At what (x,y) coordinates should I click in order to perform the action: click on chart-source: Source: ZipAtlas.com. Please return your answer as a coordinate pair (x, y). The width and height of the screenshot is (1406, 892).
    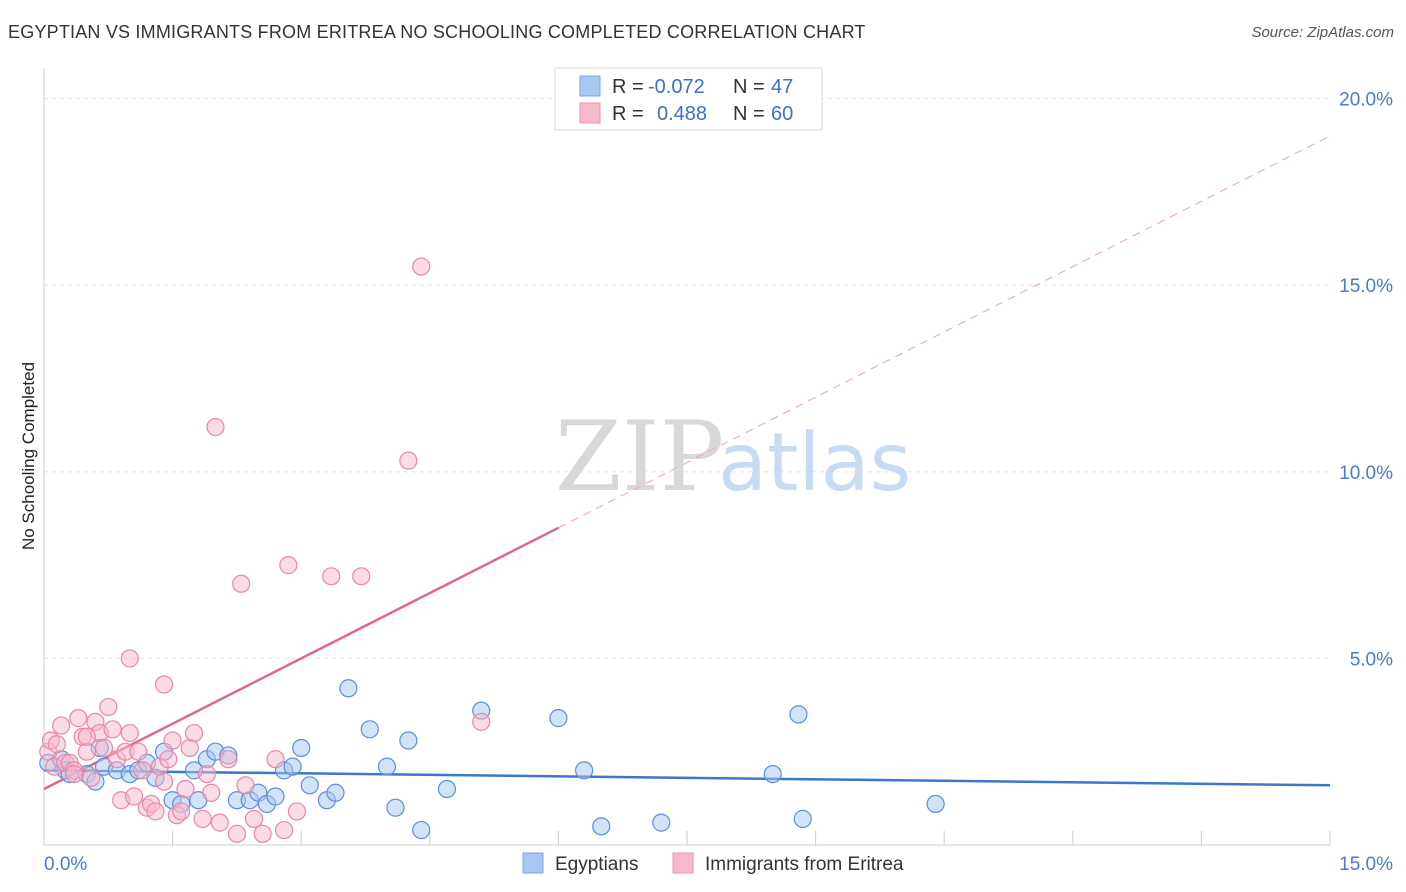
    Looking at the image, I should click on (1322, 32).